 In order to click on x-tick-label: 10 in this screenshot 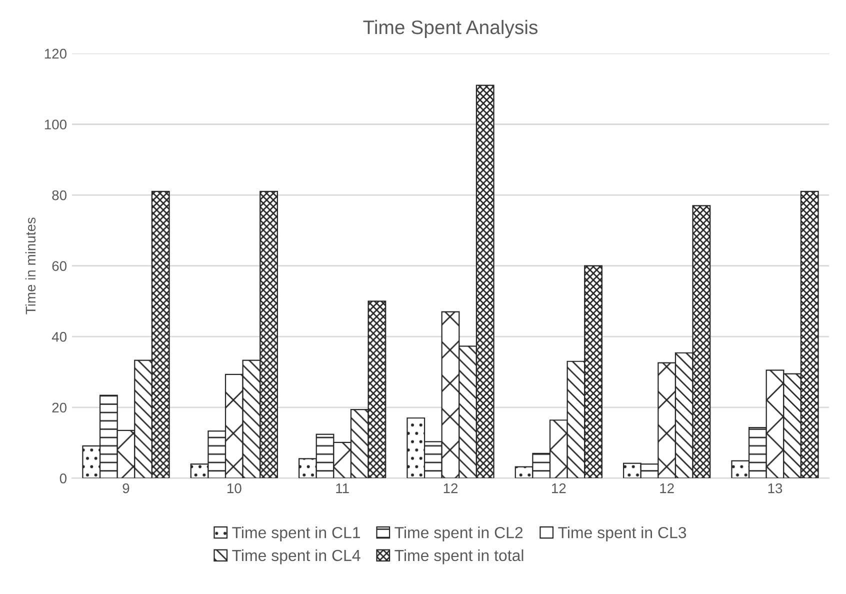, I will do `click(234, 488)`.